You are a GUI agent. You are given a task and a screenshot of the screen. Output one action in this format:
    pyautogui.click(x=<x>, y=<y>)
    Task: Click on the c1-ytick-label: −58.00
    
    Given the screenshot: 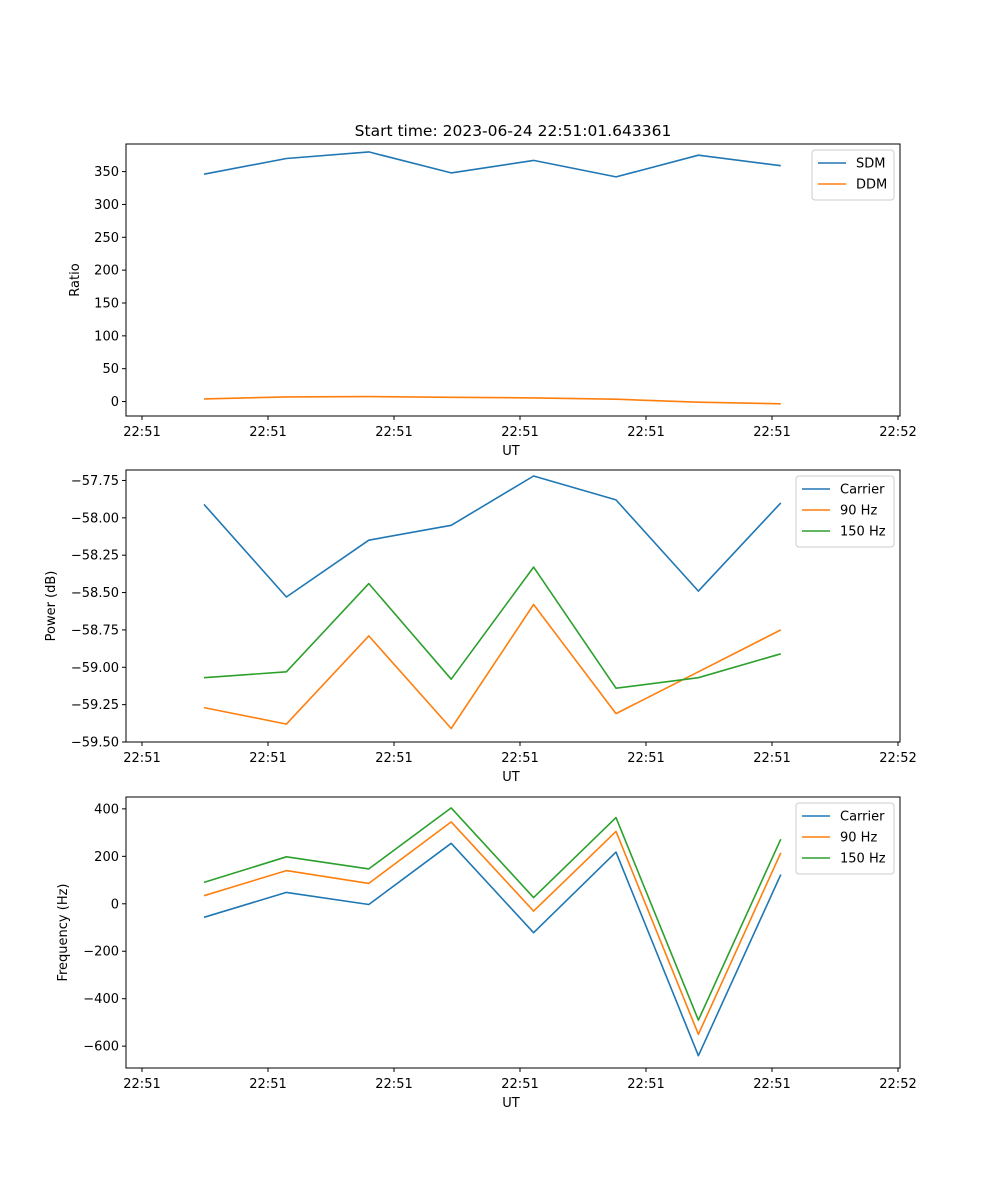 What is the action you would take?
    pyautogui.click(x=95, y=518)
    